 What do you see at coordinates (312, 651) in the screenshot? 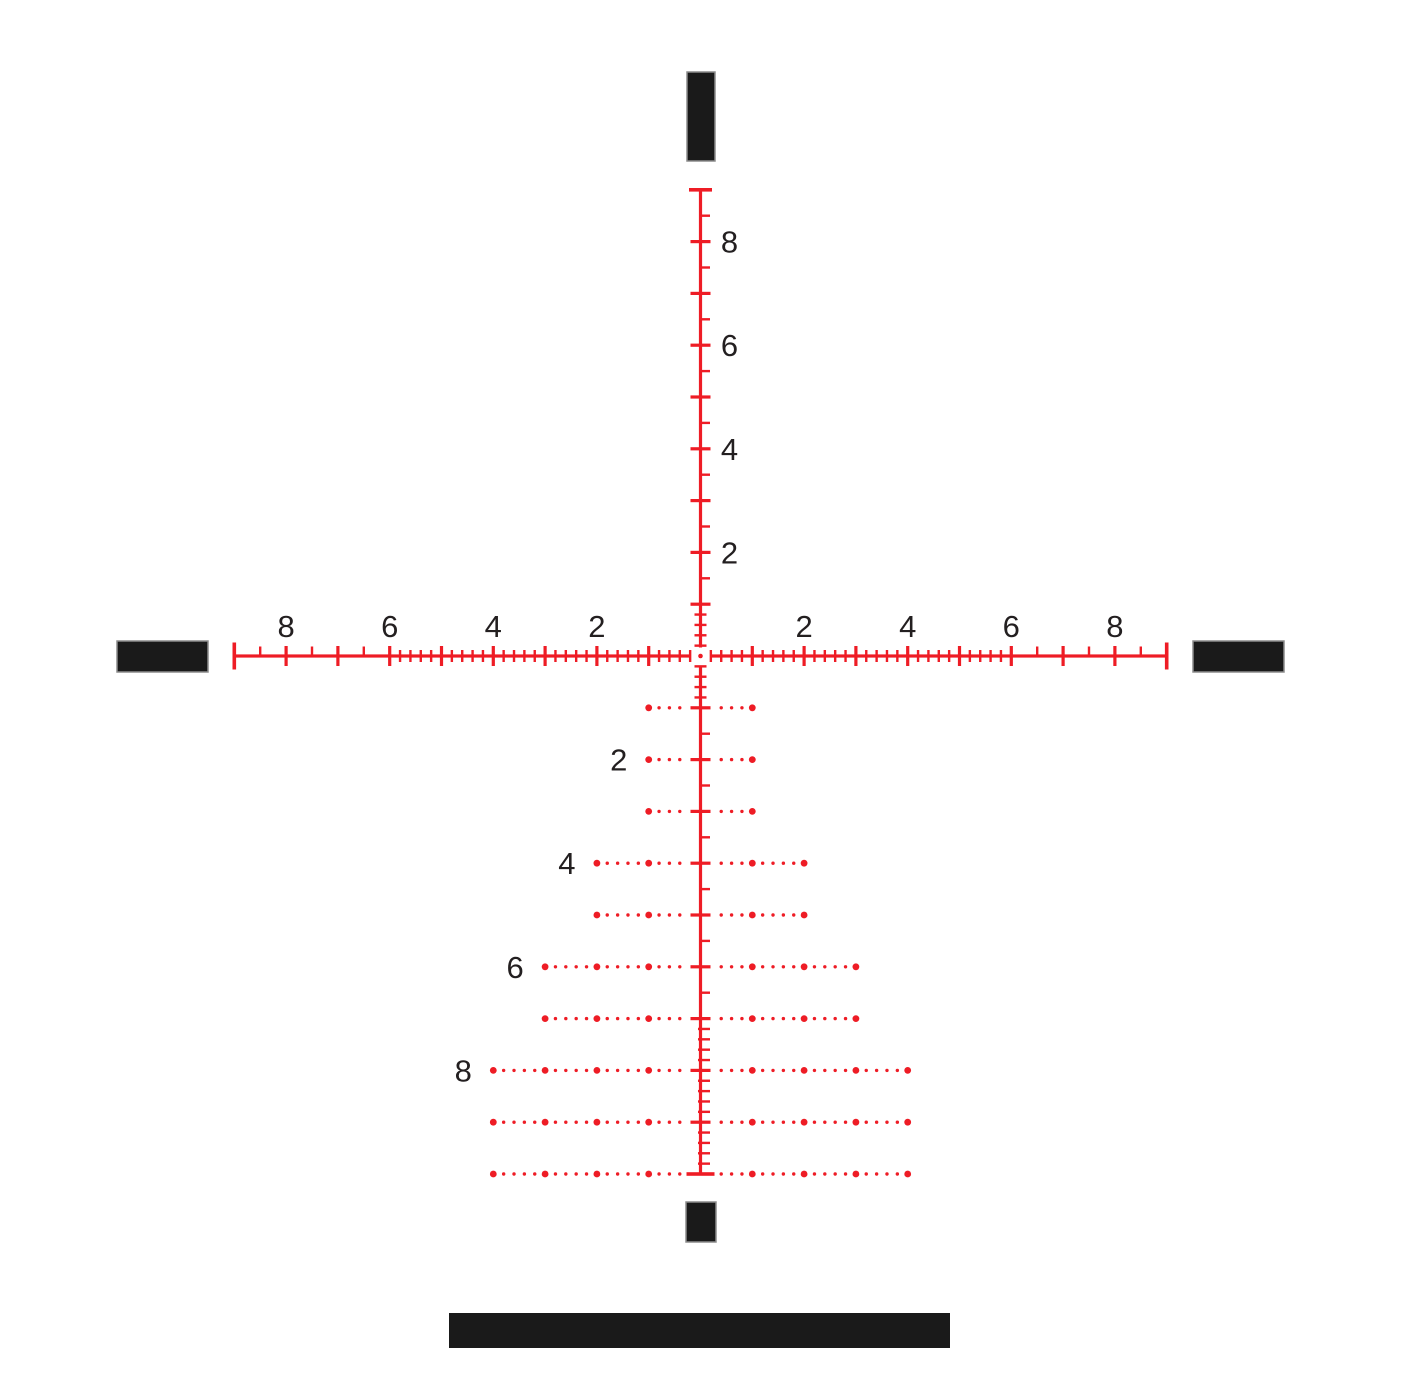
I see `h-left-half-tick` at bounding box center [312, 651].